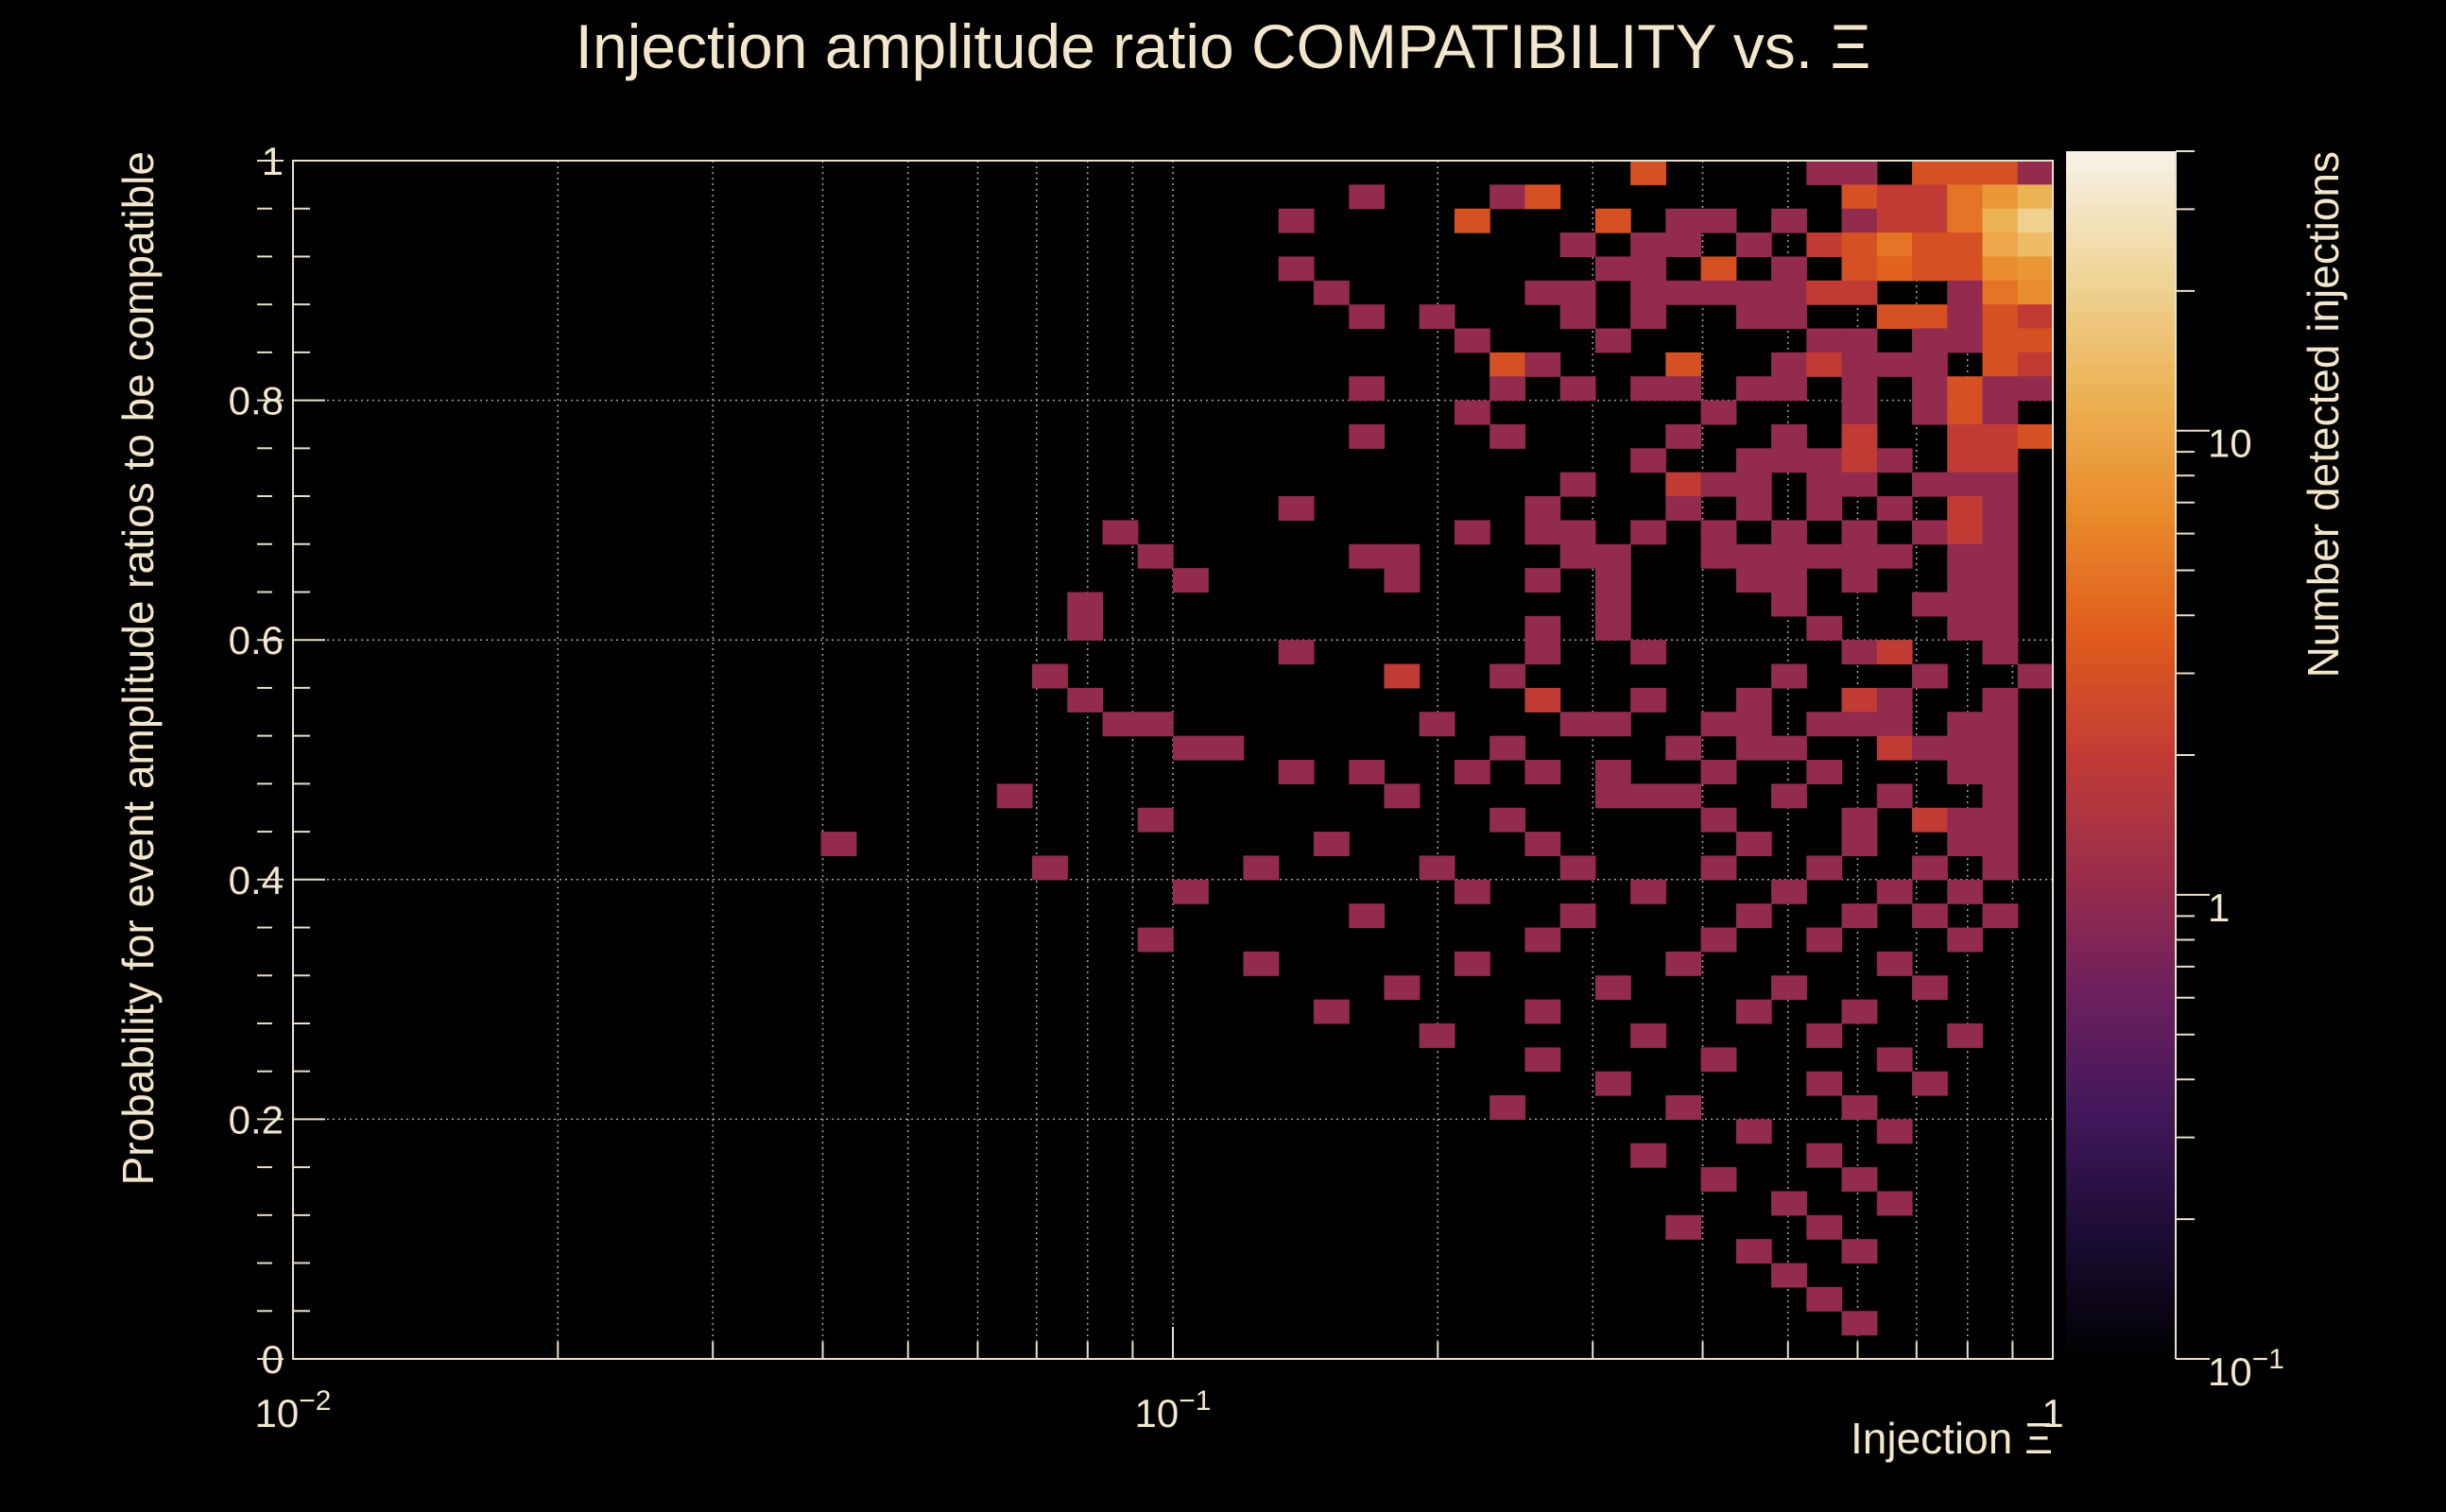 This screenshot has height=1512, width=2446. I want to click on y-tick-label: 0.8, so click(256, 401).